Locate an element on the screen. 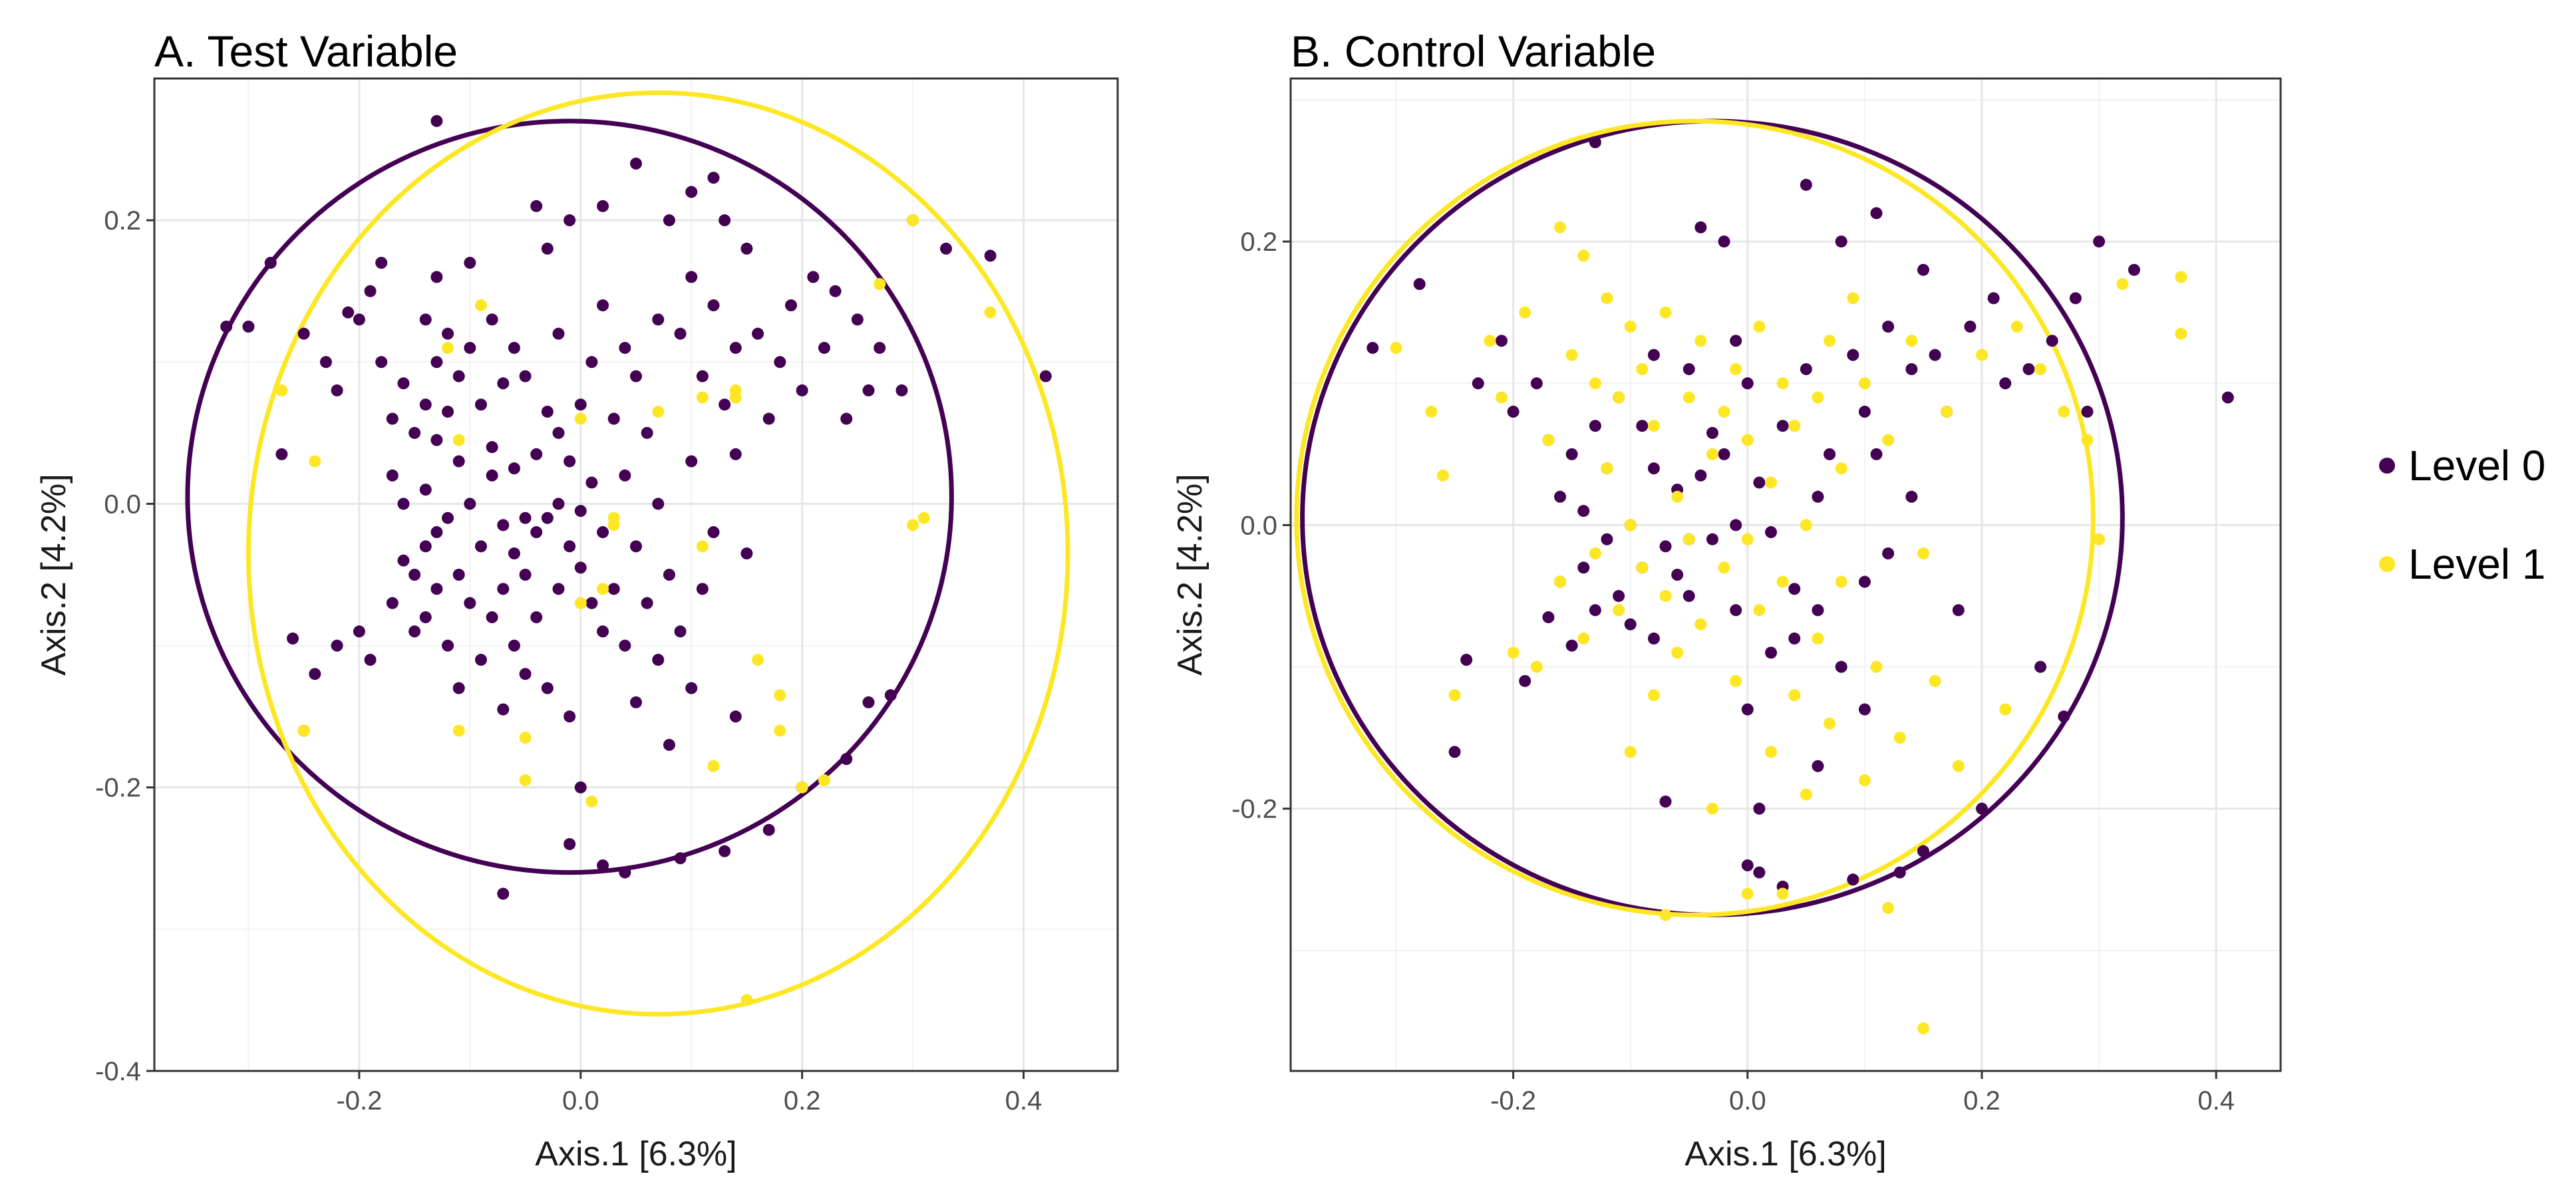 This screenshot has height=1196, width=2576. panel-b-x-axis-title: Axis.1 [6.3%] is located at coordinates (1785, 1154).